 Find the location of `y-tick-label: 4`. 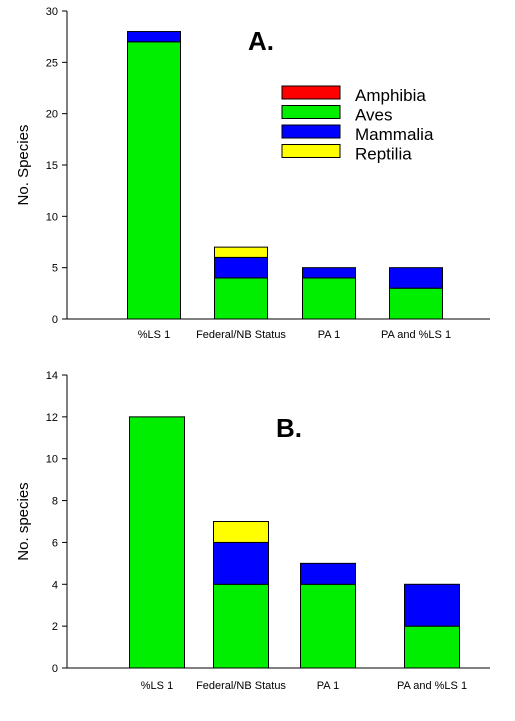

y-tick-label: 4 is located at coordinates (55, 585).